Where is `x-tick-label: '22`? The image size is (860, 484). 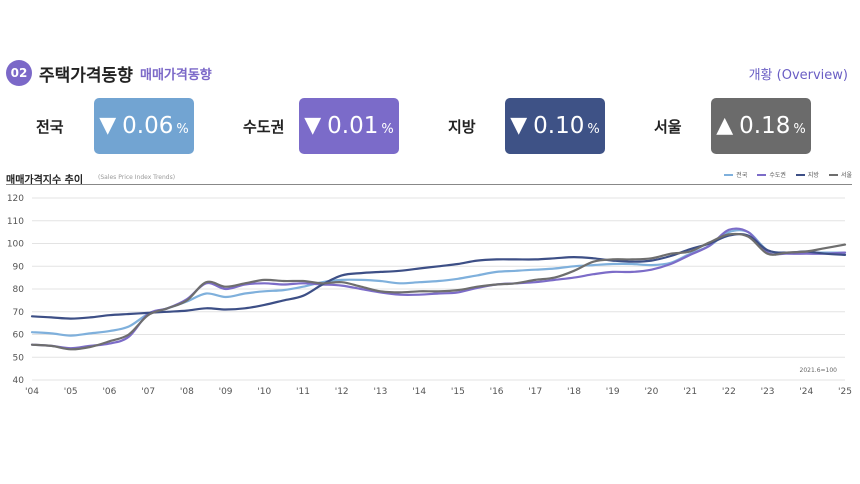
x-tick-label: '22 is located at coordinates (729, 392).